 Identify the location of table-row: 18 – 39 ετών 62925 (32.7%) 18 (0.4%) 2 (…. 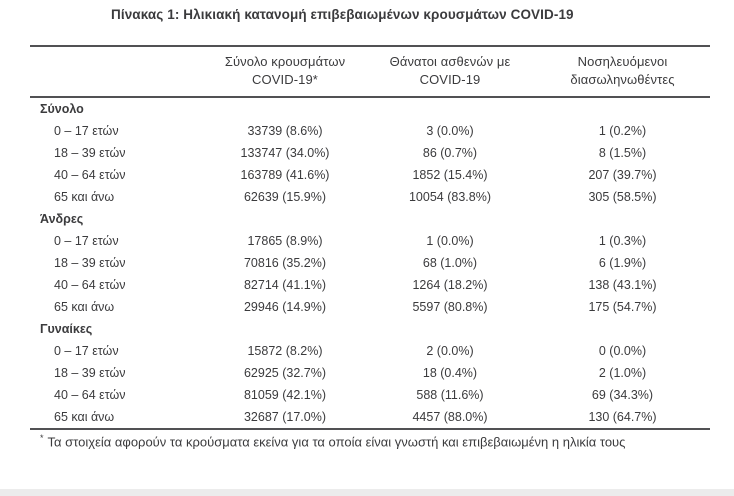
(370, 373).